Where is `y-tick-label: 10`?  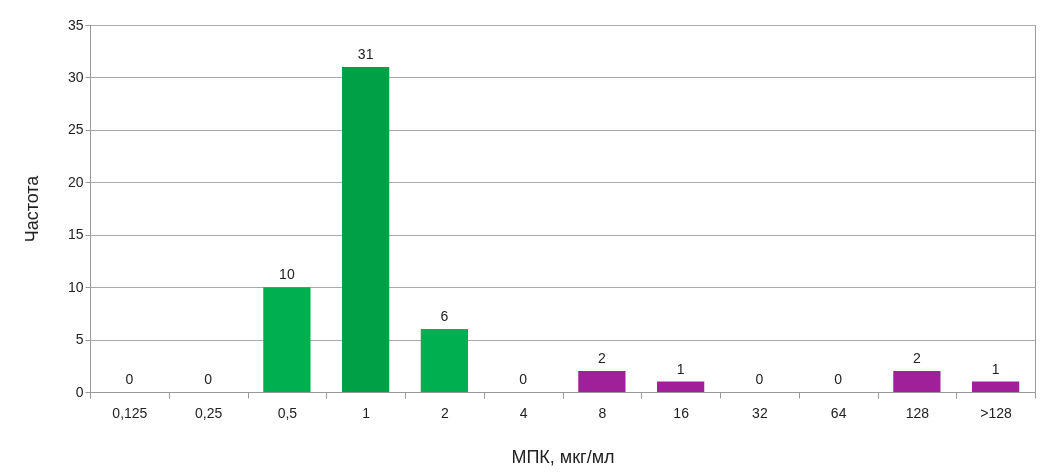
y-tick-label: 10 is located at coordinates (75, 286).